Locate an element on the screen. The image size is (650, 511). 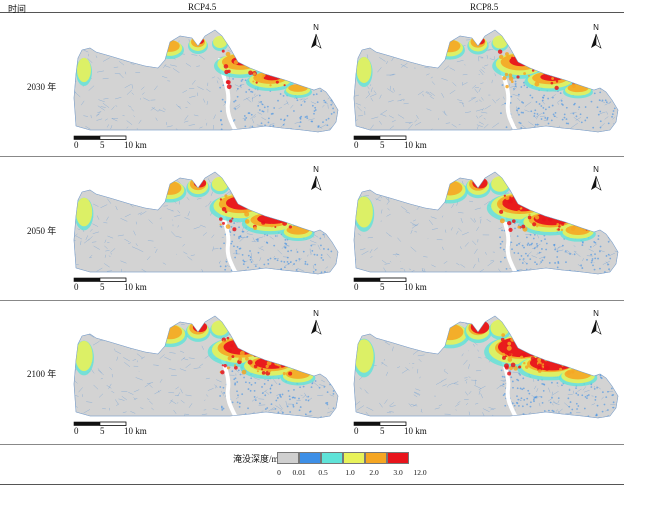
legend-color-bar is located at coordinates (343, 458).